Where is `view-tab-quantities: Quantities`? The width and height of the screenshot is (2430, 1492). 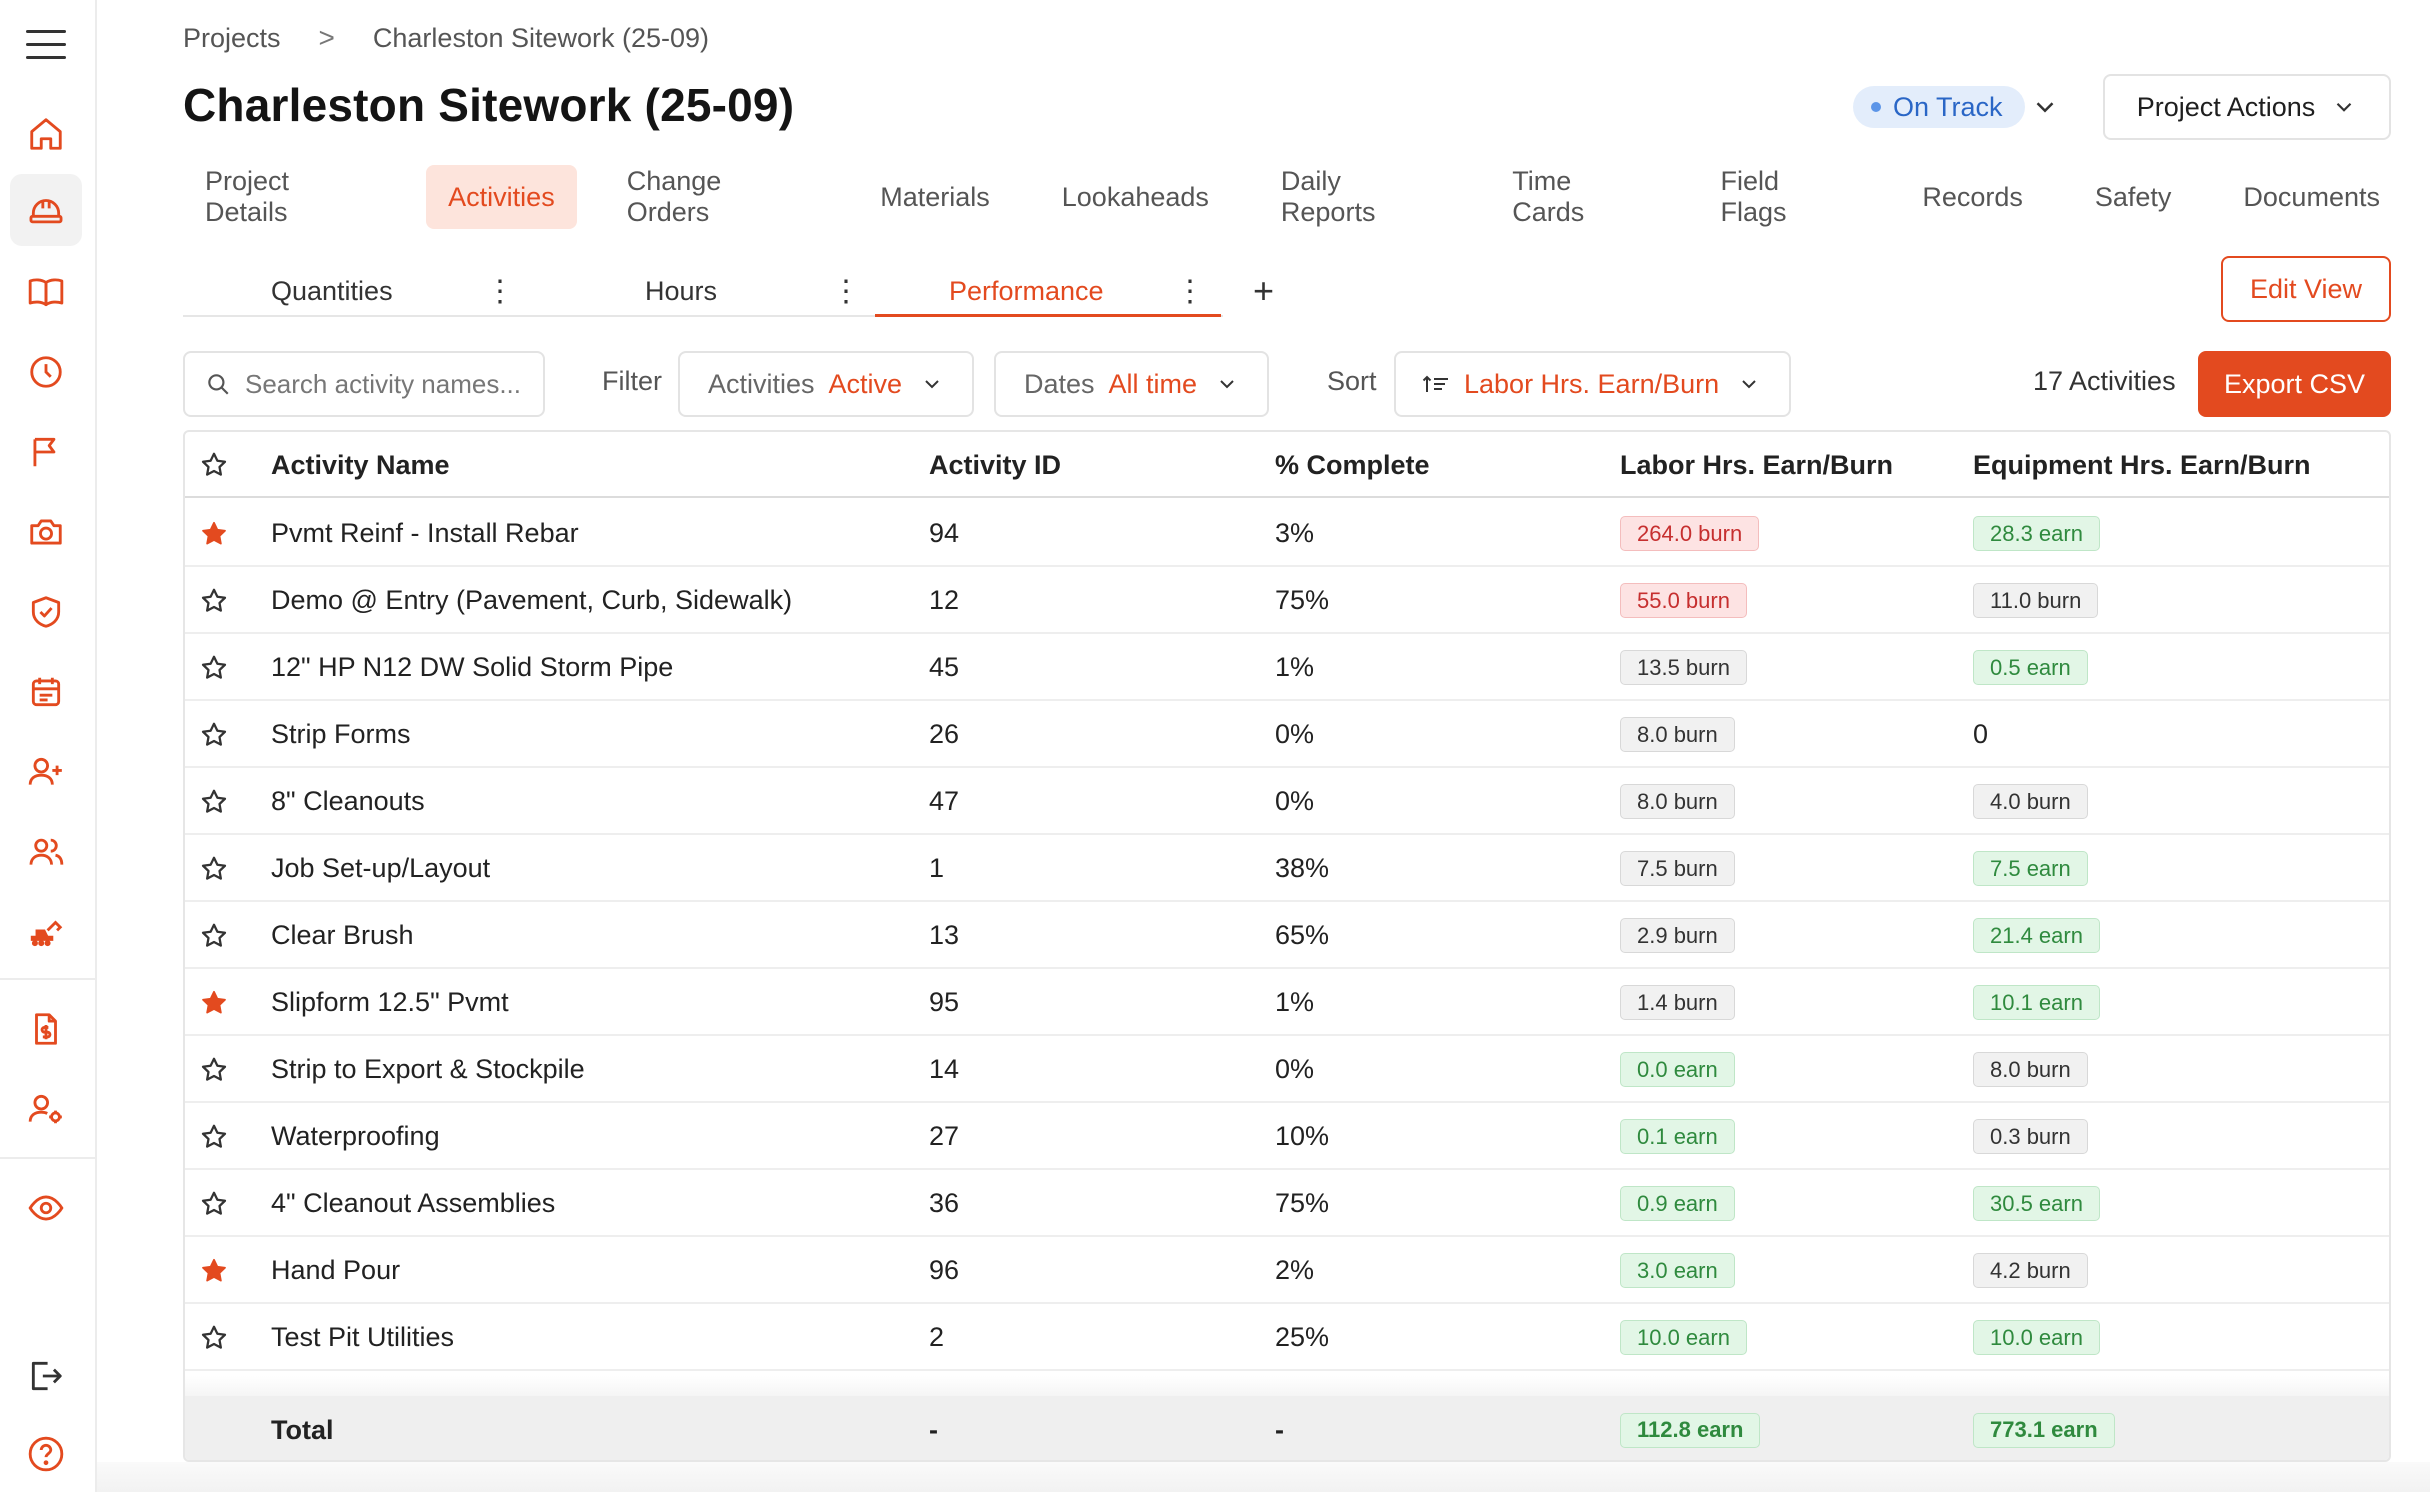 view-tab-quantities: Quantities is located at coordinates (332, 291).